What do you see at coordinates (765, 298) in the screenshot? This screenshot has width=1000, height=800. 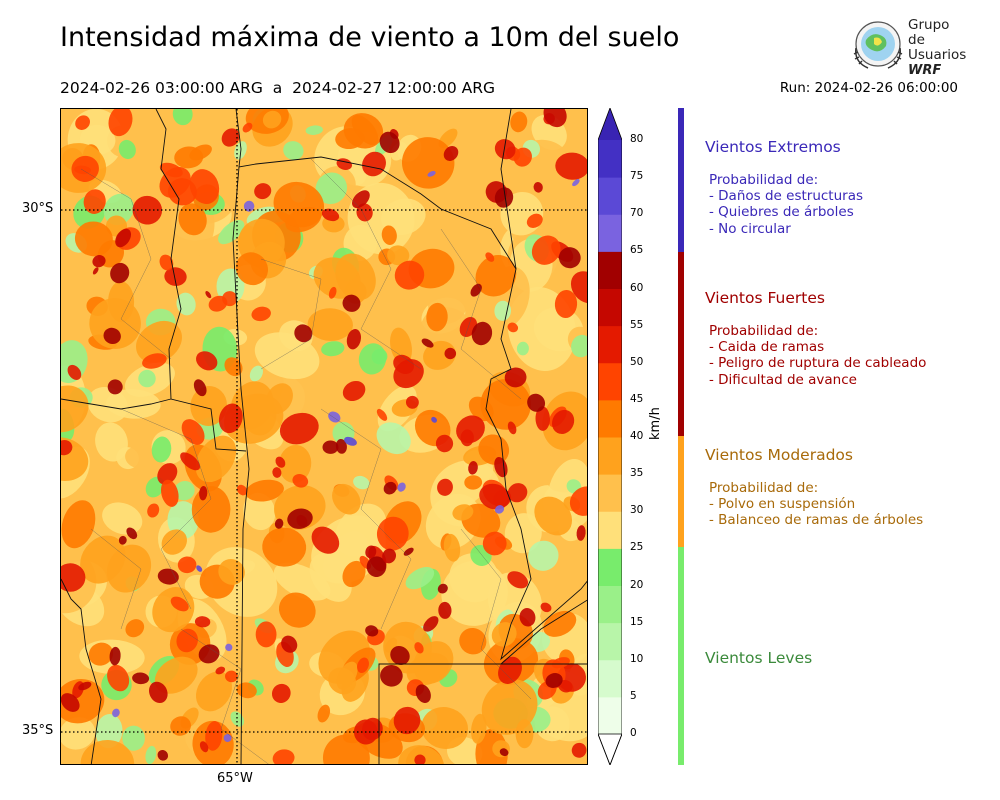 I see `category-title: Vientos Fuertes` at bounding box center [765, 298].